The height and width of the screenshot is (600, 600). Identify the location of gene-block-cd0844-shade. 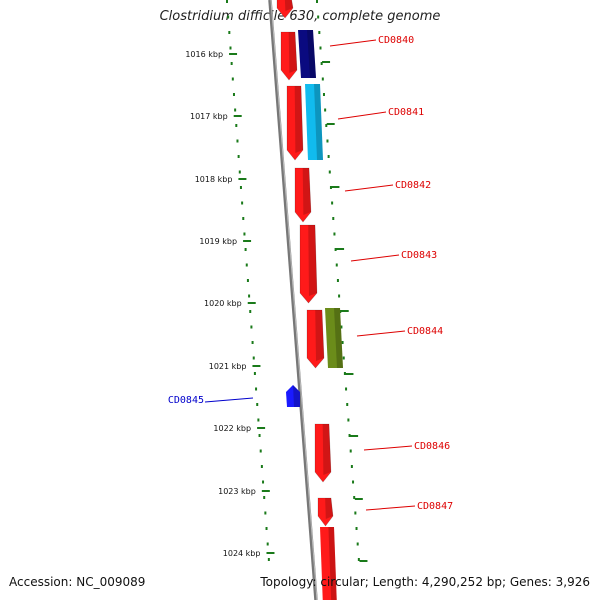
(338, 338).